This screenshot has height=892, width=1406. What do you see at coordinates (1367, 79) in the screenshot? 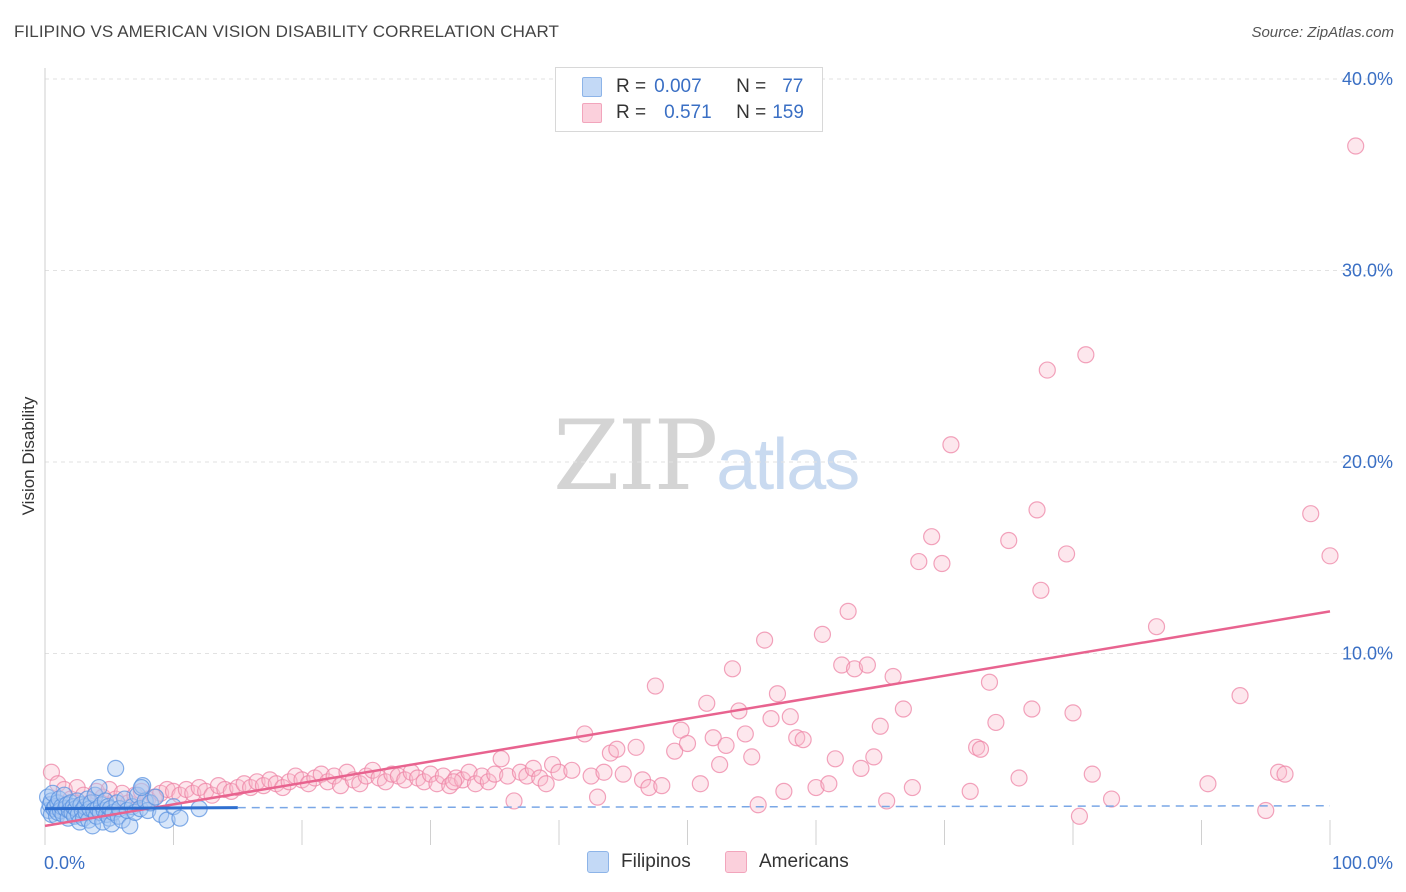
I see `y-tick-label: 40.0%` at bounding box center [1367, 79].